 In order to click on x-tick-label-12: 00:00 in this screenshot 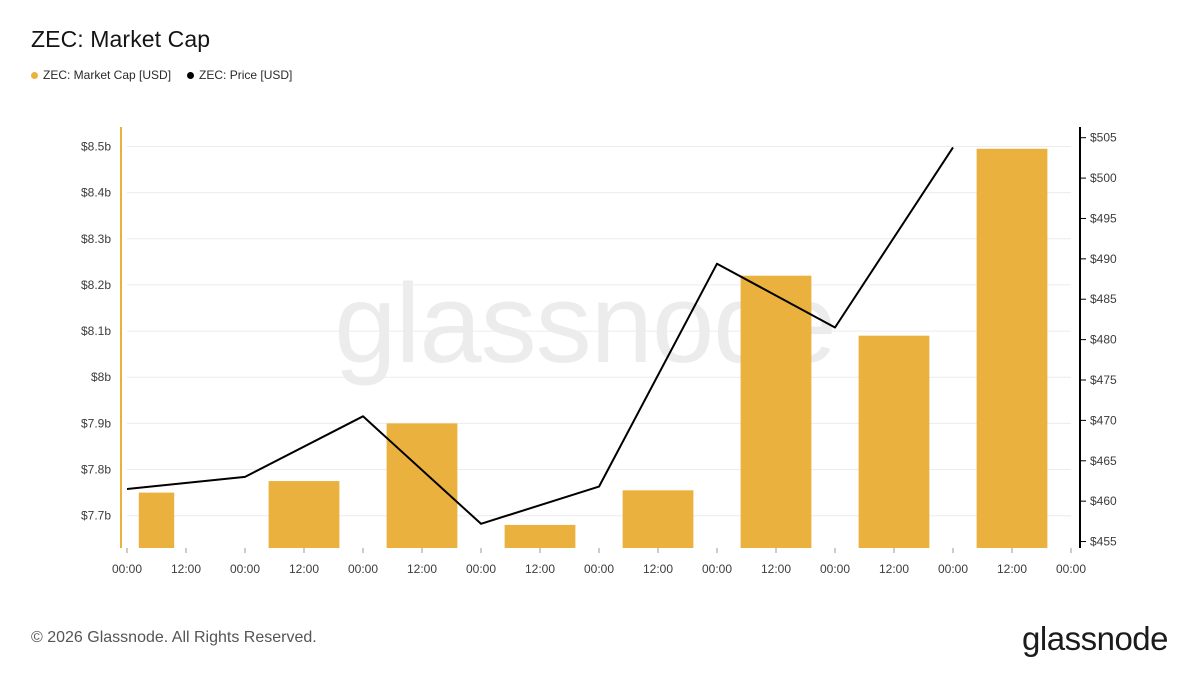, I will do `click(835, 569)`.